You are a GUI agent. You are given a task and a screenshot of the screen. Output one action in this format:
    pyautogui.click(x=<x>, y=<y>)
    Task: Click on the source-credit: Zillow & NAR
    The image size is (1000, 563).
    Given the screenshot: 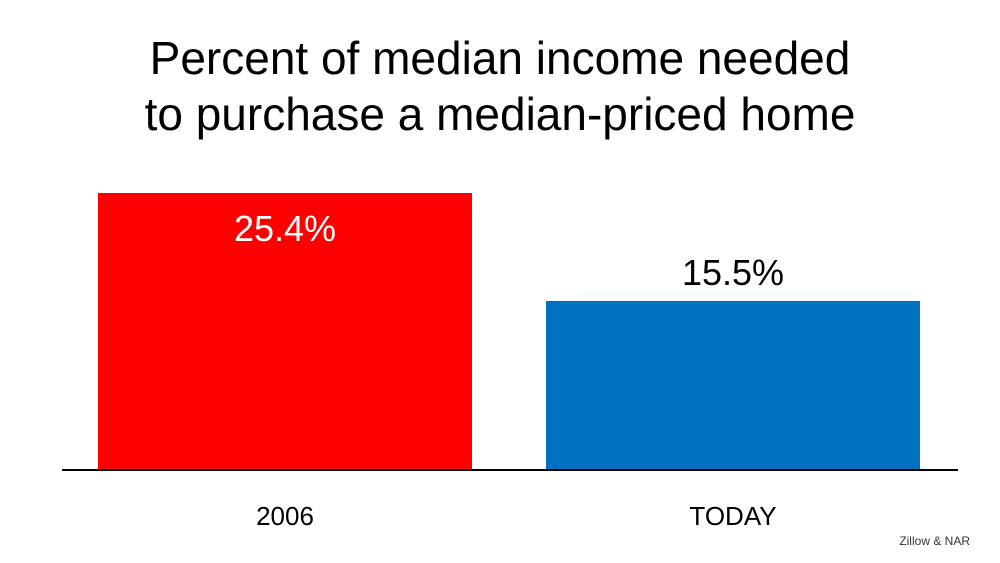 What is the action you would take?
    pyautogui.click(x=934, y=541)
    